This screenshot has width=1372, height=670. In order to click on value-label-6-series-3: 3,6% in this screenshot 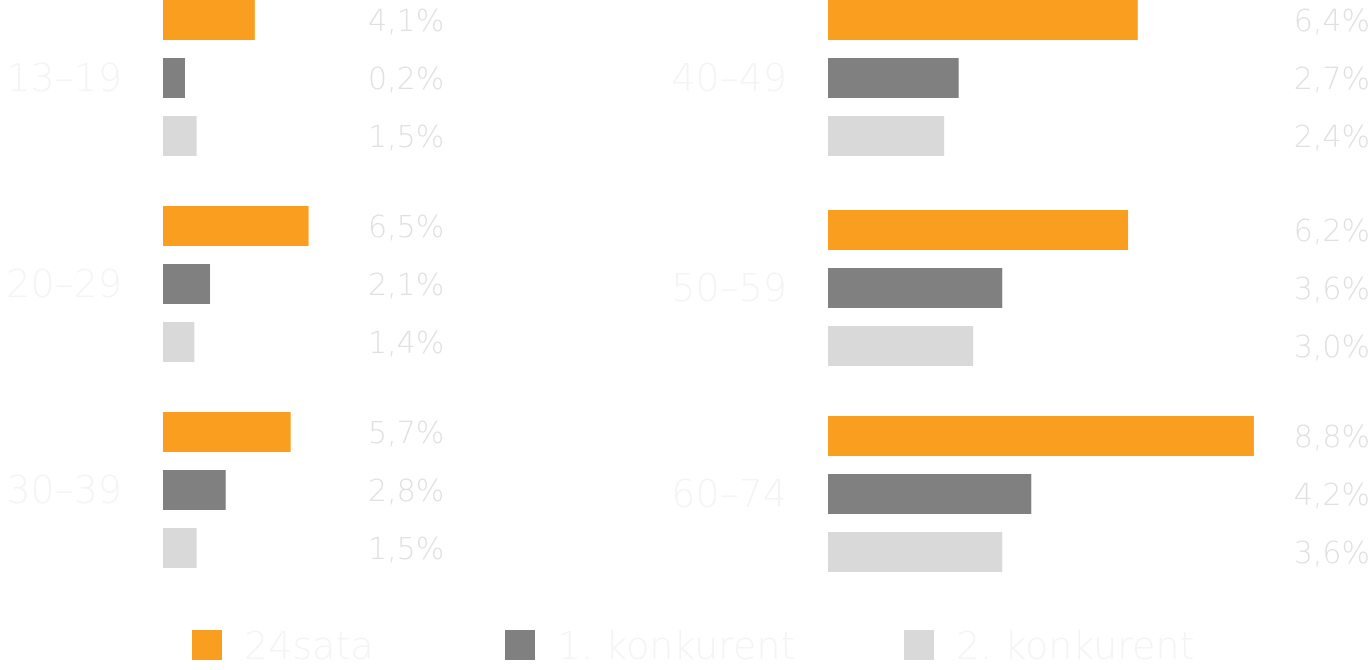, I will do `click(1332, 553)`.